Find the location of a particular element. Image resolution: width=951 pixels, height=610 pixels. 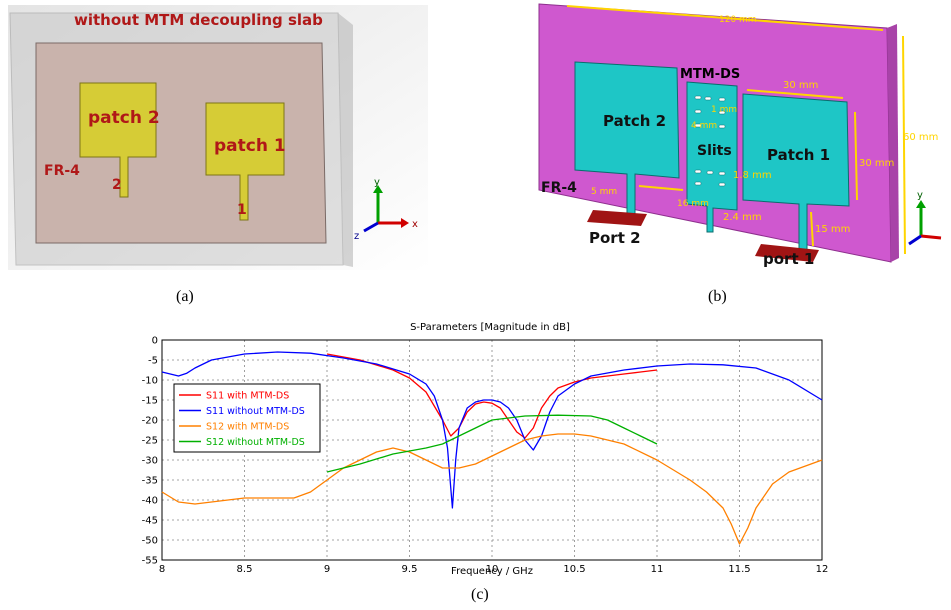

x-tick-label: 10 is located at coordinates (492, 569).